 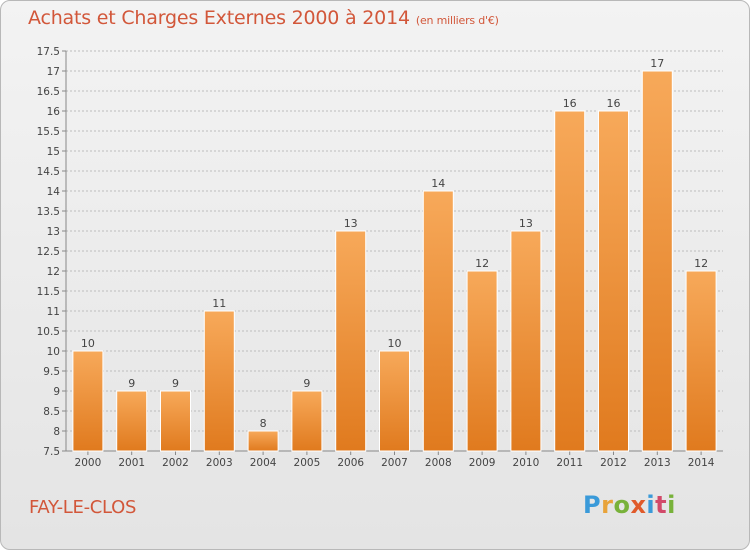 What do you see at coordinates (263, 441) in the screenshot?
I see `bar-2004` at bounding box center [263, 441].